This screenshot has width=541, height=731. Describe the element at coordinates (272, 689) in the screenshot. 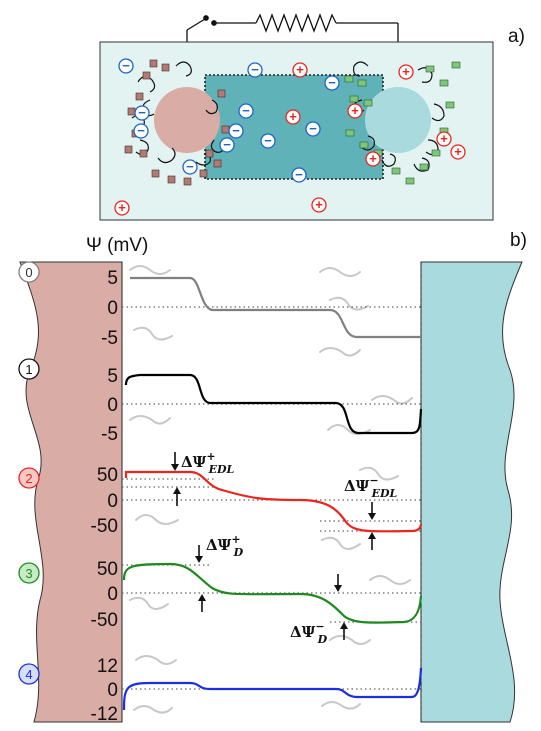

I see `state-4-profile` at that location.